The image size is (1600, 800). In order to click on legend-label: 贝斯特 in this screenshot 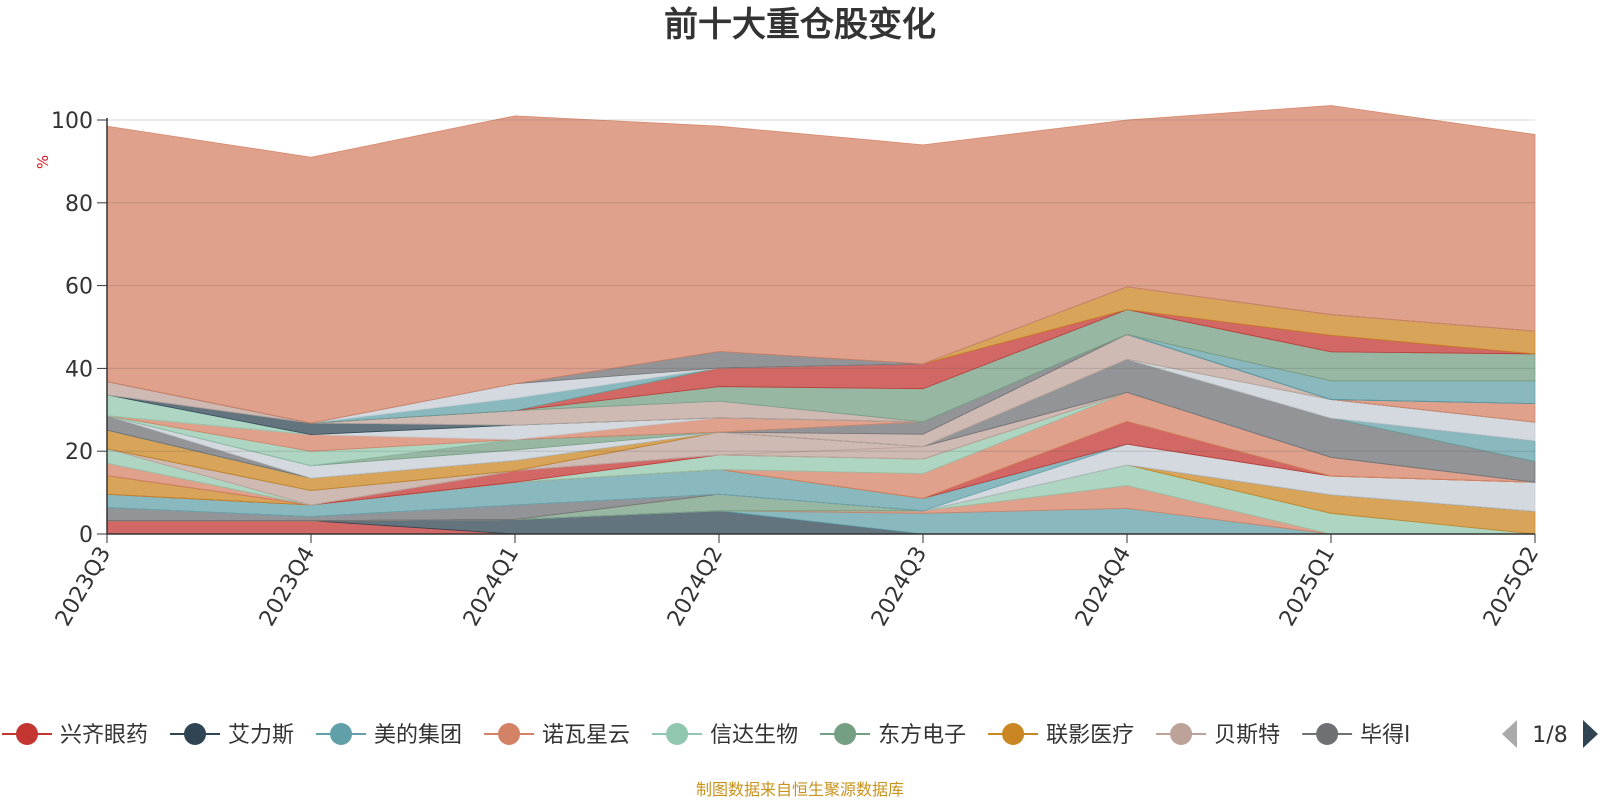, I will do `click(1247, 735)`.